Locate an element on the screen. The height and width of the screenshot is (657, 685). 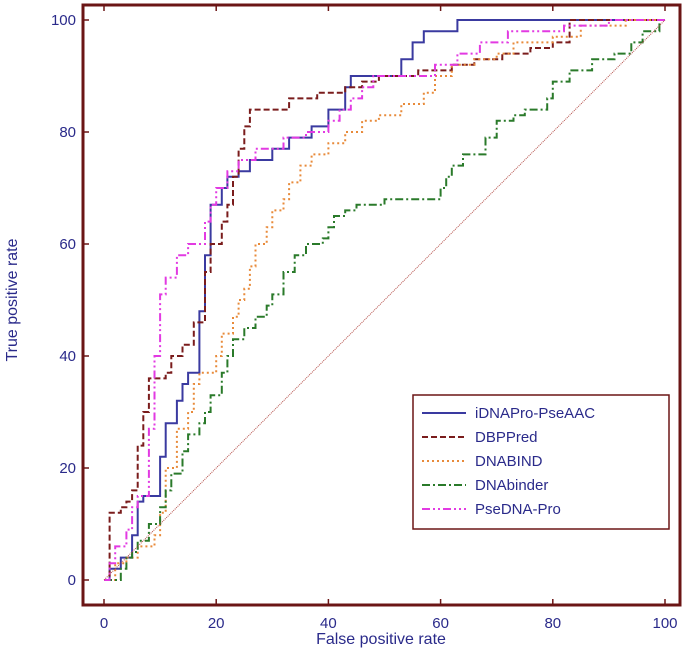
legend-label: PseDNA-Pro is located at coordinates (518, 509).